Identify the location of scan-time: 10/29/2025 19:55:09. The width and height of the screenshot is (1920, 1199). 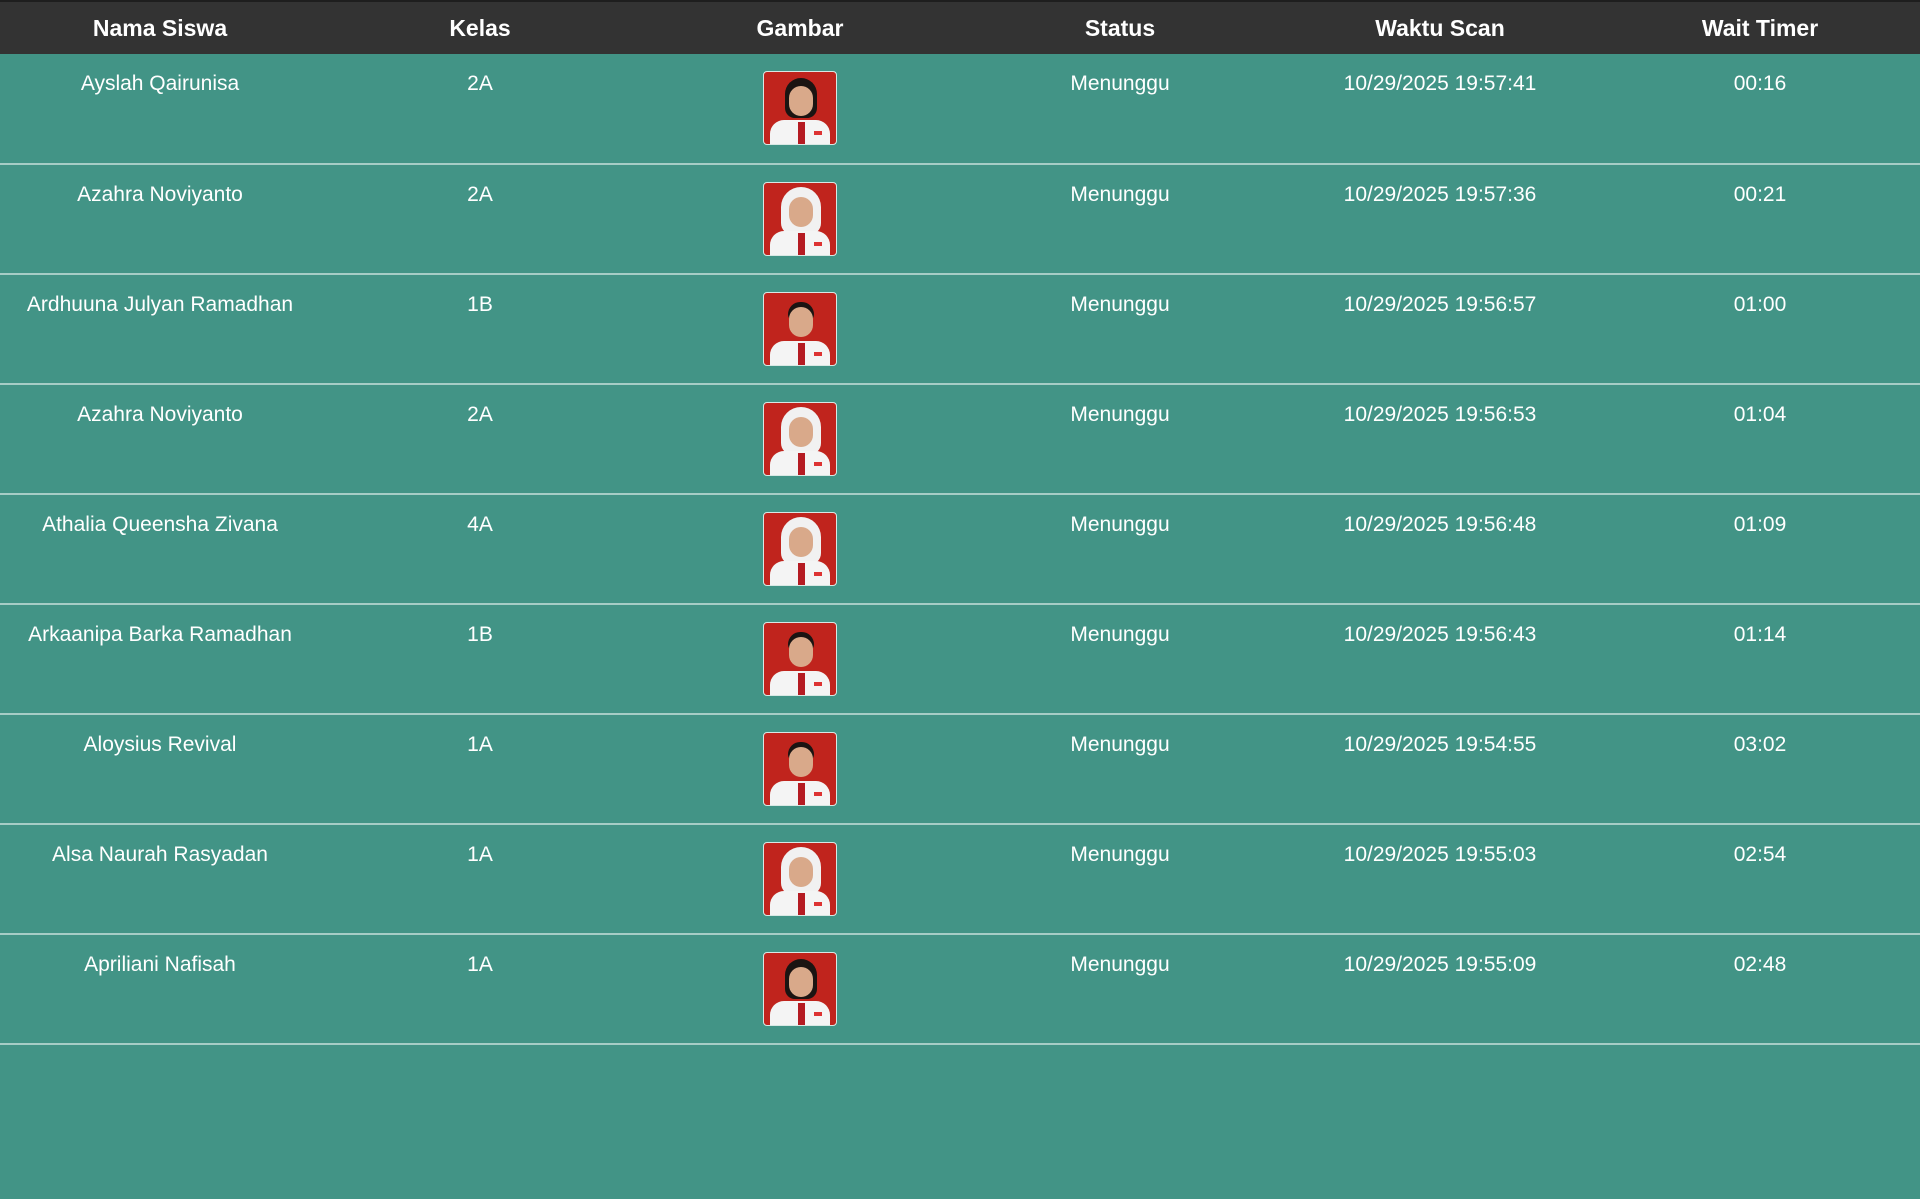
(1440, 964).